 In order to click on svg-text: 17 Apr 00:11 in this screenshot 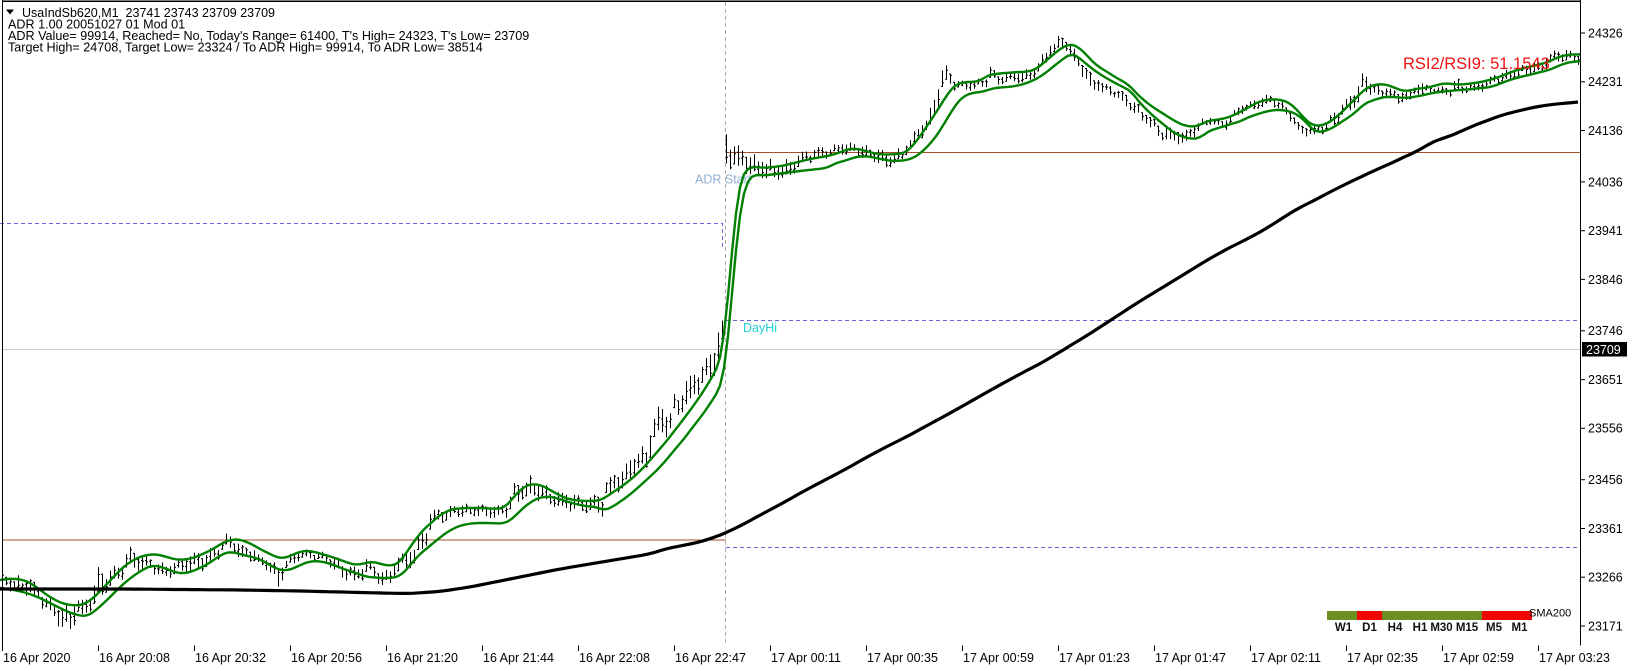, I will do `click(806, 658)`.